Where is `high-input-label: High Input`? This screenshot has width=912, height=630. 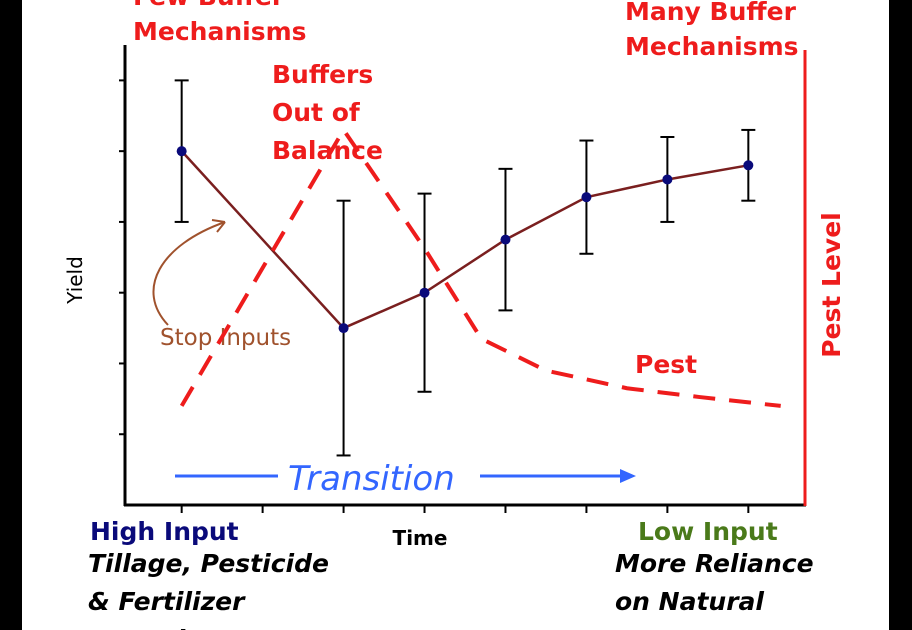
high-input-label: High Input is located at coordinates (164, 531).